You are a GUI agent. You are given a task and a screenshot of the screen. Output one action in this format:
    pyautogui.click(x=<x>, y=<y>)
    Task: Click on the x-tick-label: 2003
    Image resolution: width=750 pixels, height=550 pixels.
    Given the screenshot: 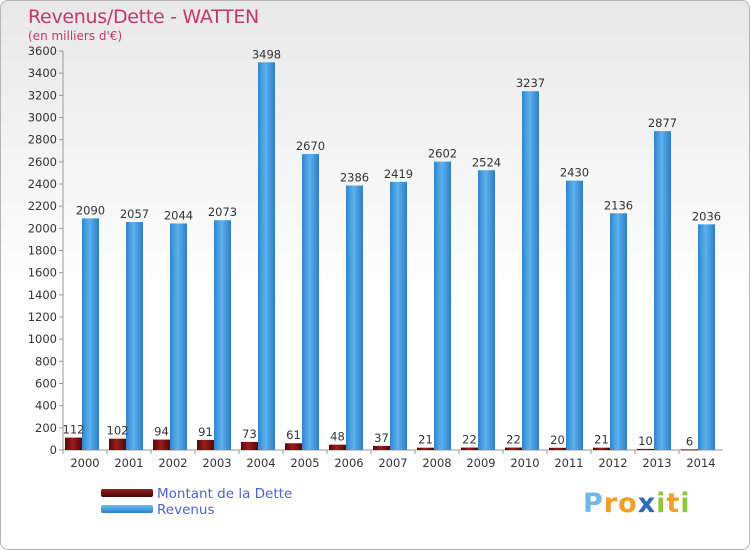 What is the action you would take?
    pyautogui.click(x=216, y=463)
    